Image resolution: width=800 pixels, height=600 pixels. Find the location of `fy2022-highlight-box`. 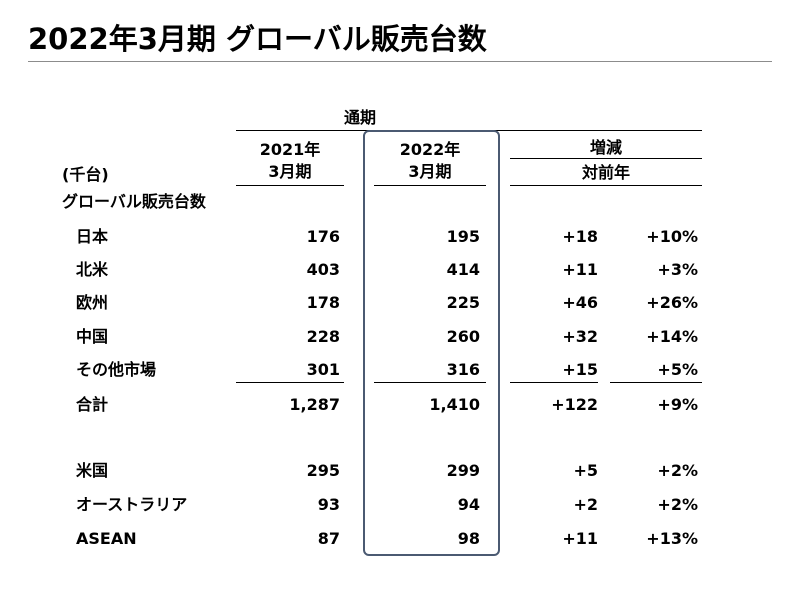

fy2022-highlight-box is located at coordinates (431, 343).